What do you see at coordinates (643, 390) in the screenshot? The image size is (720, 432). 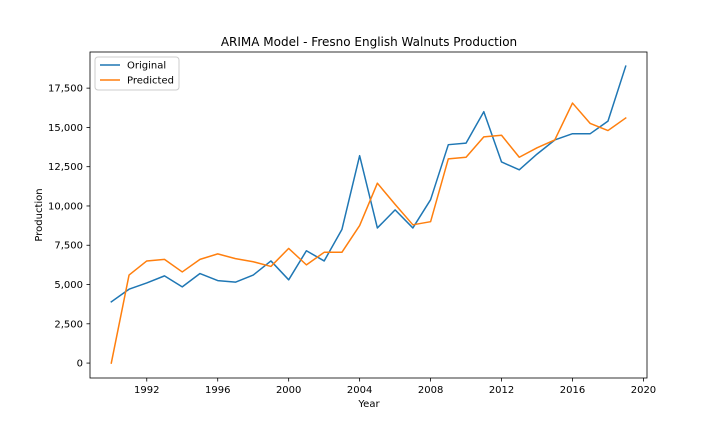 I see `x-tick-label: 2020` at bounding box center [643, 390].